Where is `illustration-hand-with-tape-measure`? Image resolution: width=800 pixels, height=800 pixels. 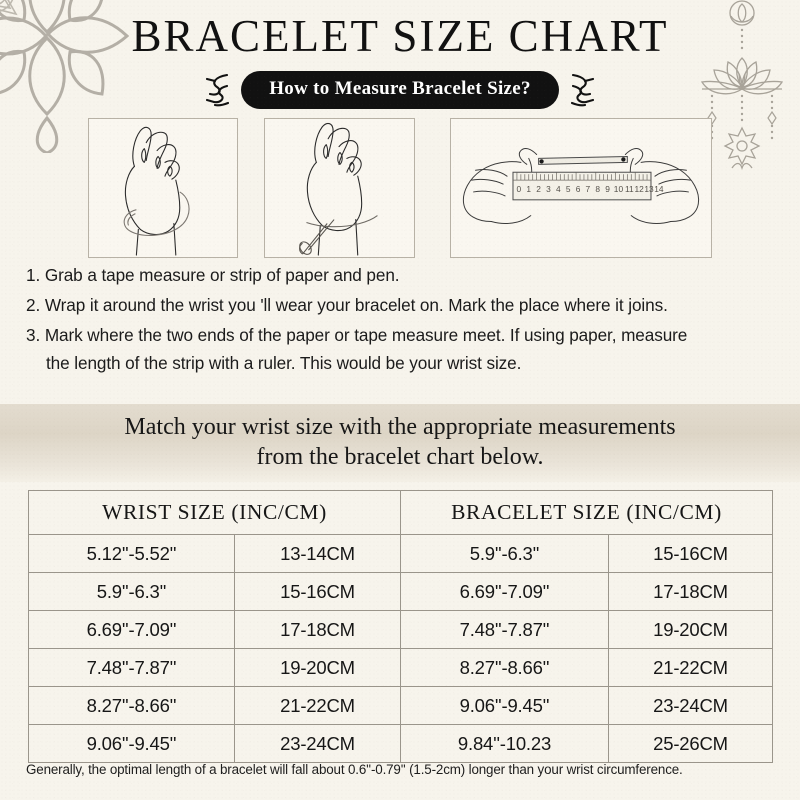
illustration-hand-with-tape-measure is located at coordinates (163, 188).